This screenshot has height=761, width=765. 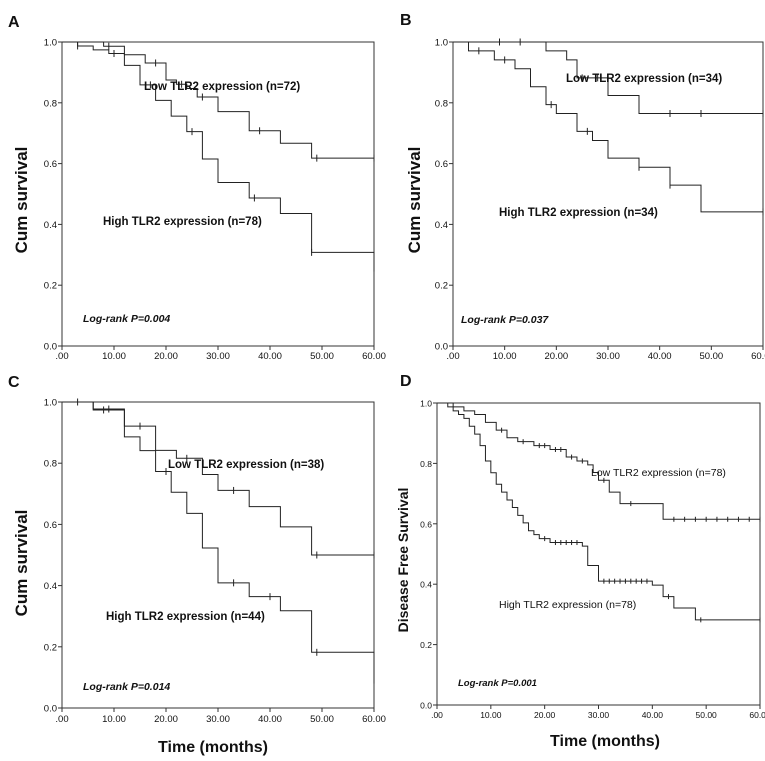 I want to click on panel-d-x-tick-label: 60.00, so click(x=757, y=715).